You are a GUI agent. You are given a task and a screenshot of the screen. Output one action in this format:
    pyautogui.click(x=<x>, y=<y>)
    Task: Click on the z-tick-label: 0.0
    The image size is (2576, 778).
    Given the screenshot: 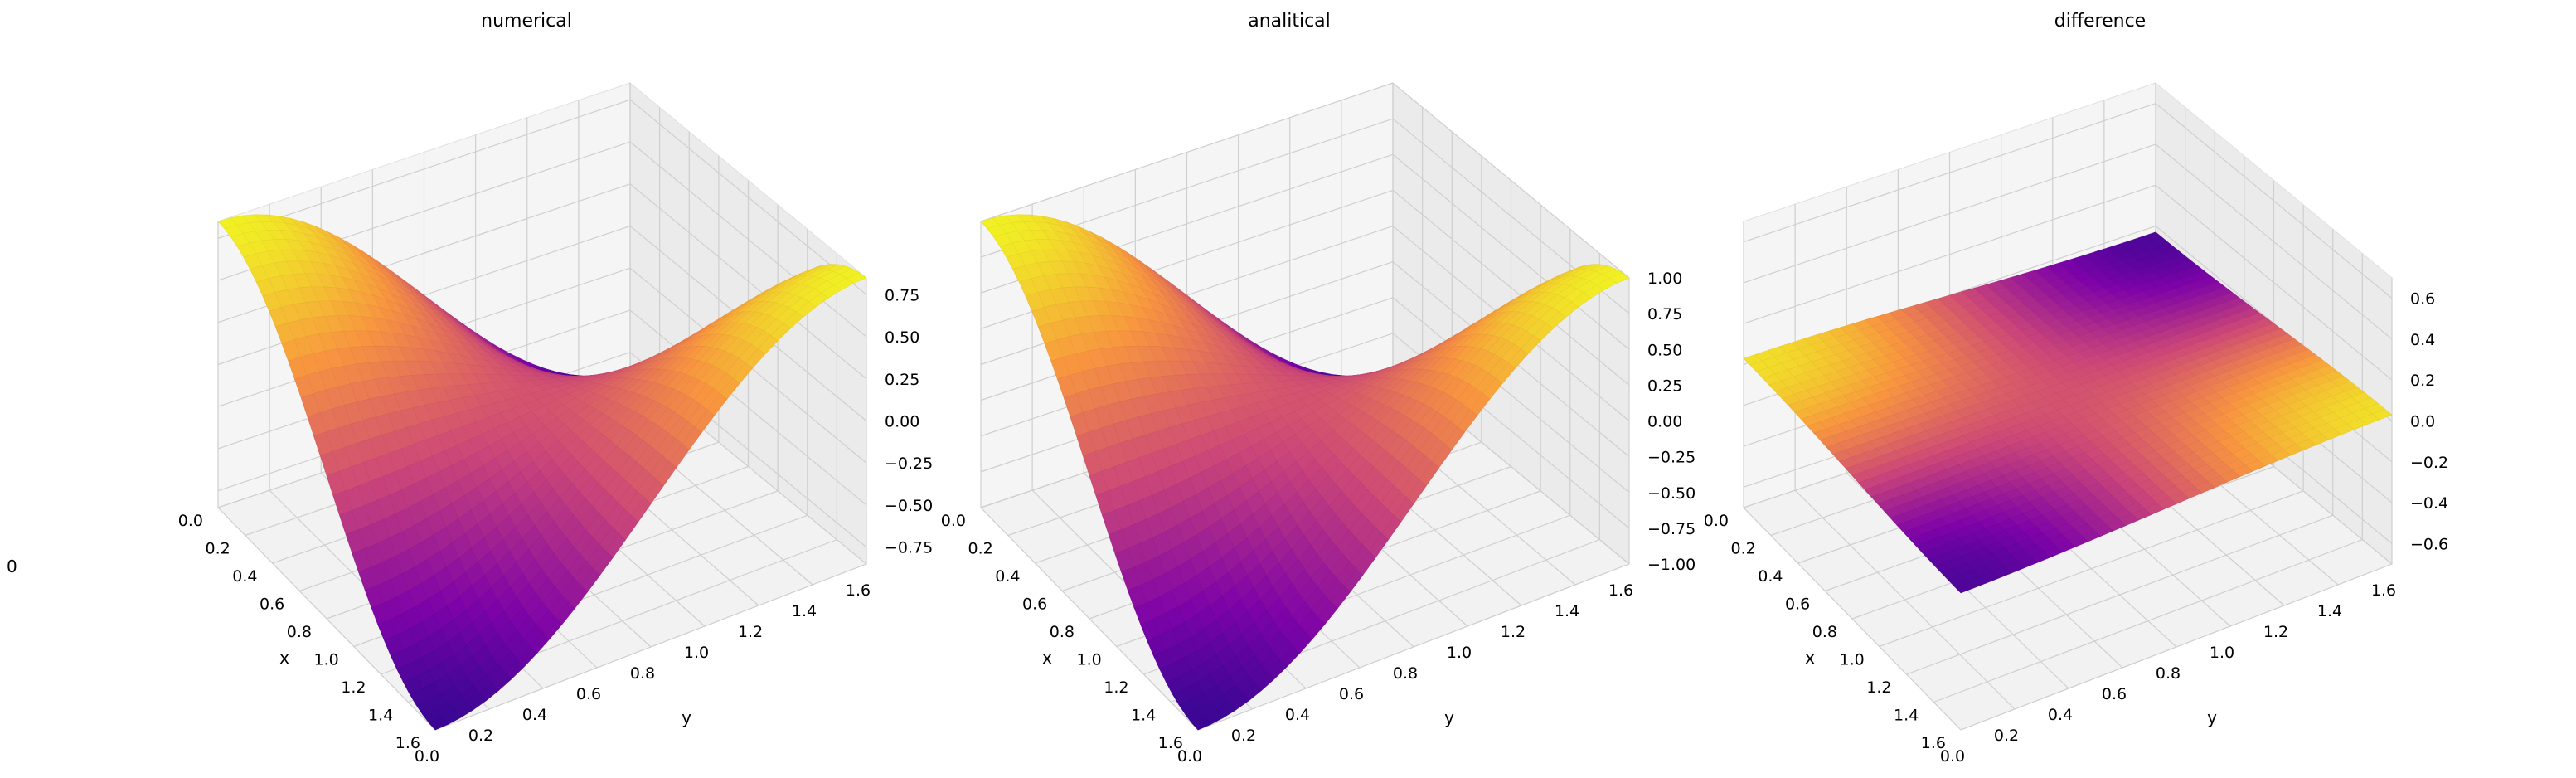 What is the action you would take?
    pyautogui.click(x=2422, y=422)
    